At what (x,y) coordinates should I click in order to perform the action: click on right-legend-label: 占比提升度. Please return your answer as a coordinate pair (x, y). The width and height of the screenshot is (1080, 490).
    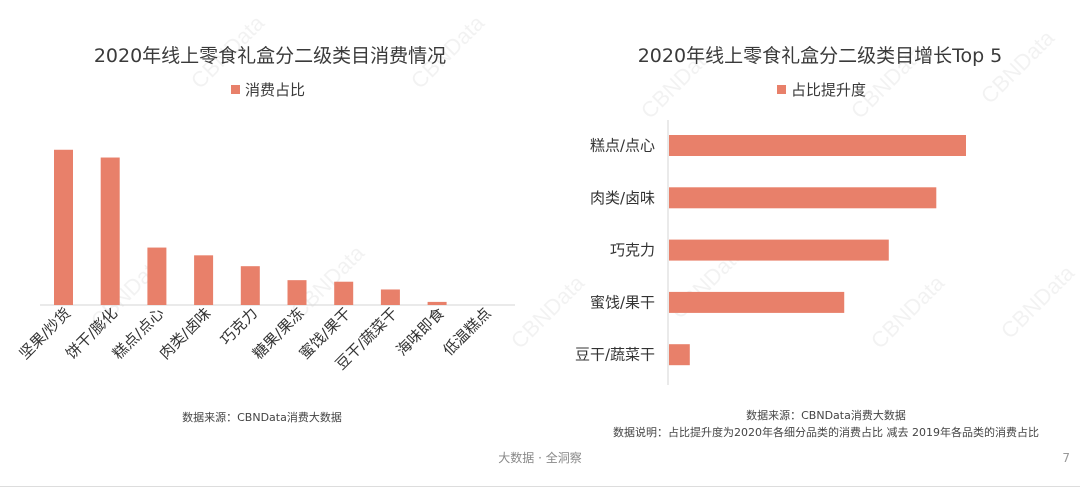
    Looking at the image, I should click on (828, 90).